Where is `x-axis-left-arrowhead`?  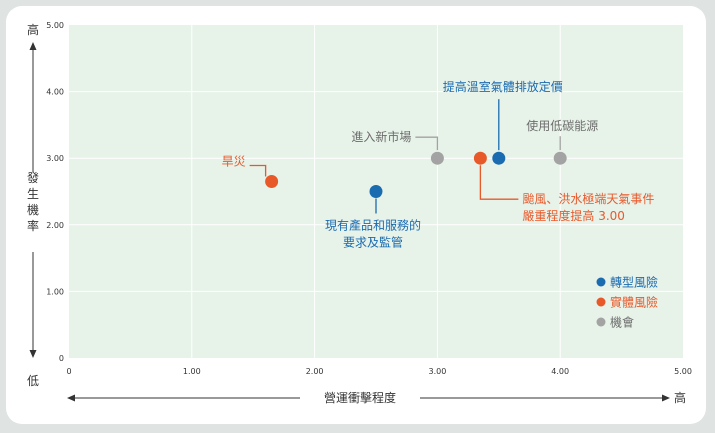
x-axis-left-arrowhead is located at coordinates (71, 398).